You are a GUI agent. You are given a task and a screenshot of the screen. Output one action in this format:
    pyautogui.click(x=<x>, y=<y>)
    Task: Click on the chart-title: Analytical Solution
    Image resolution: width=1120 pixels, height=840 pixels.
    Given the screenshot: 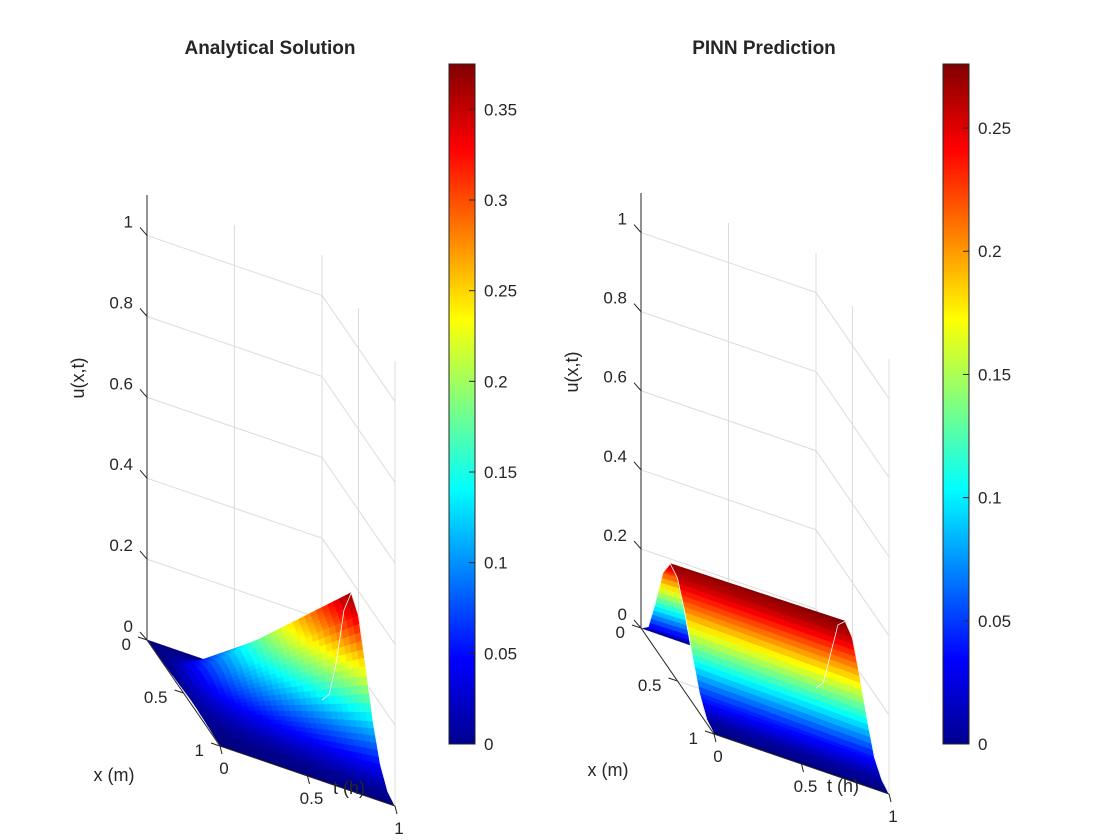 What is the action you would take?
    pyautogui.click(x=269, y=48)
    